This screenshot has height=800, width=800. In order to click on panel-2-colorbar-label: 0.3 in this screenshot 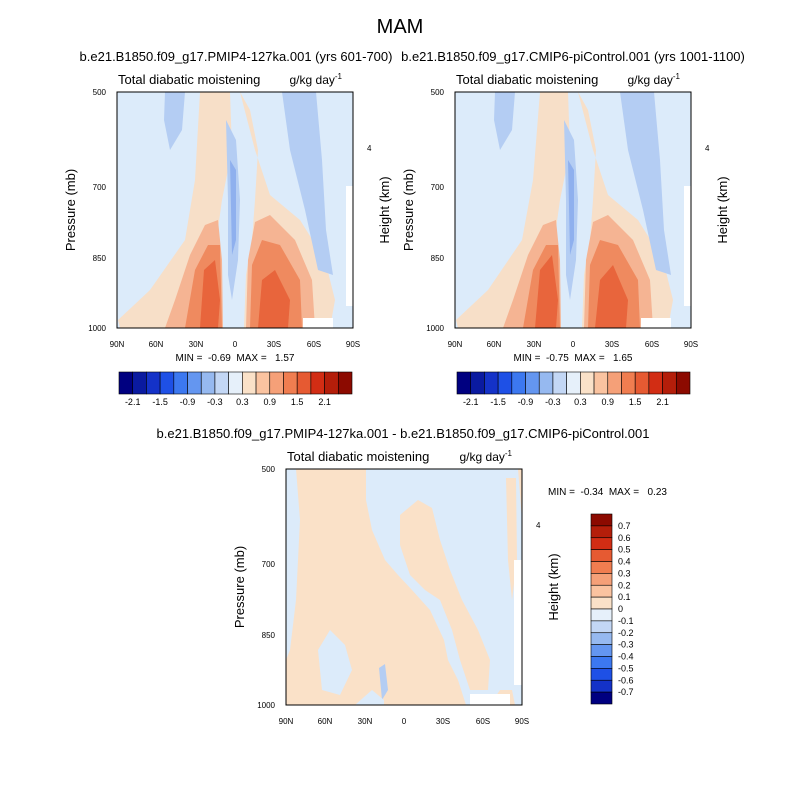, I will do `click(580, 402)`.